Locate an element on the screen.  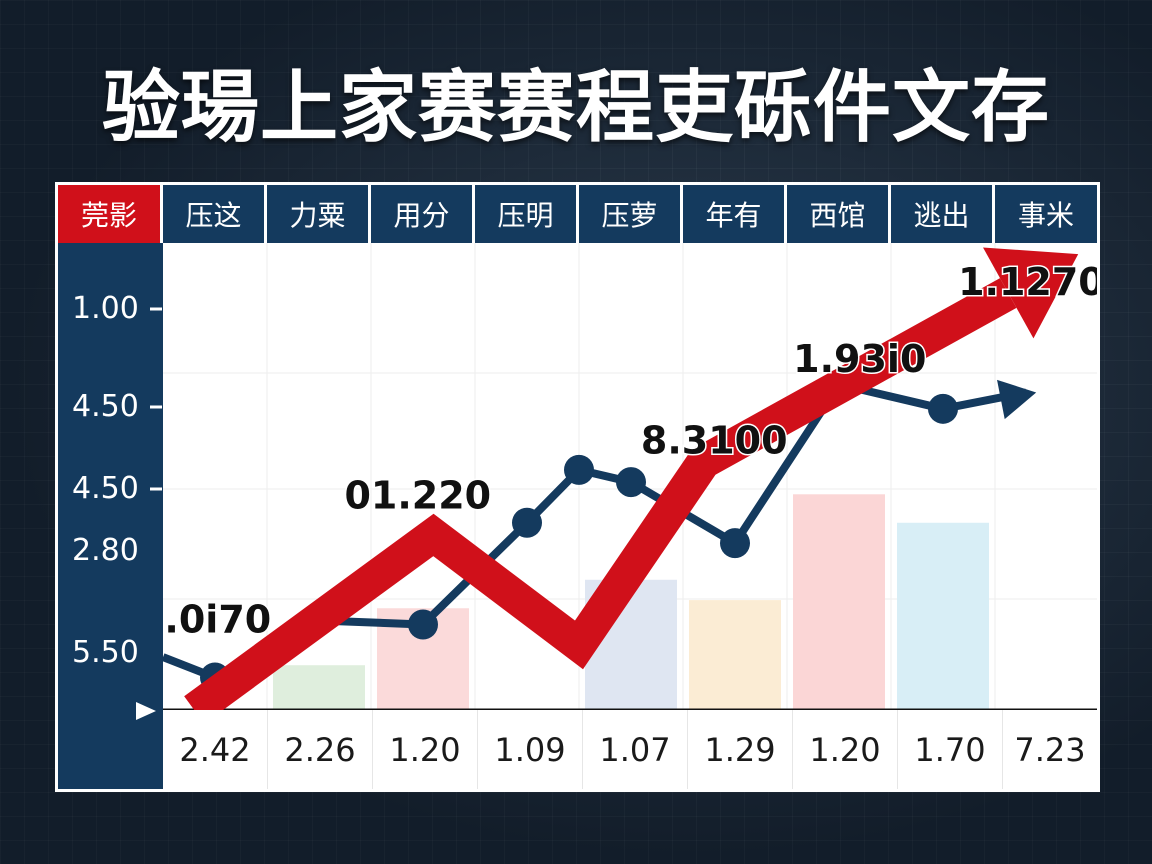
header-col-1: 压这 is located at coordinates (215, 214).